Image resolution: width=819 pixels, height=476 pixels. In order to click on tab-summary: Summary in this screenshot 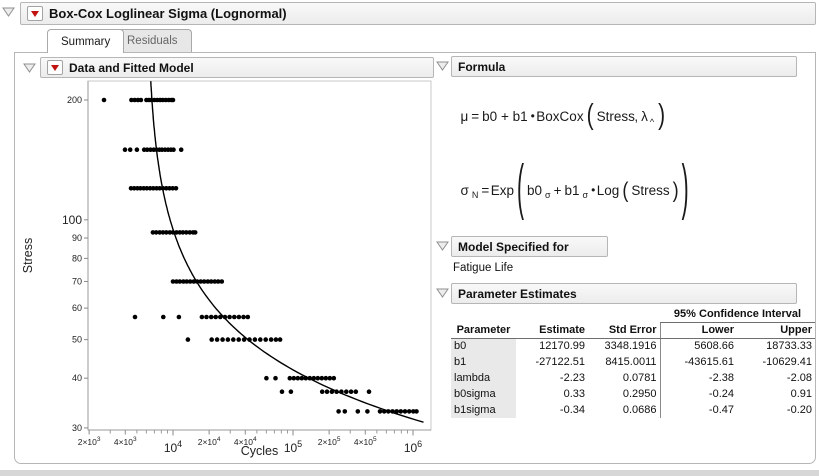, I will do `click(86, 41)`.